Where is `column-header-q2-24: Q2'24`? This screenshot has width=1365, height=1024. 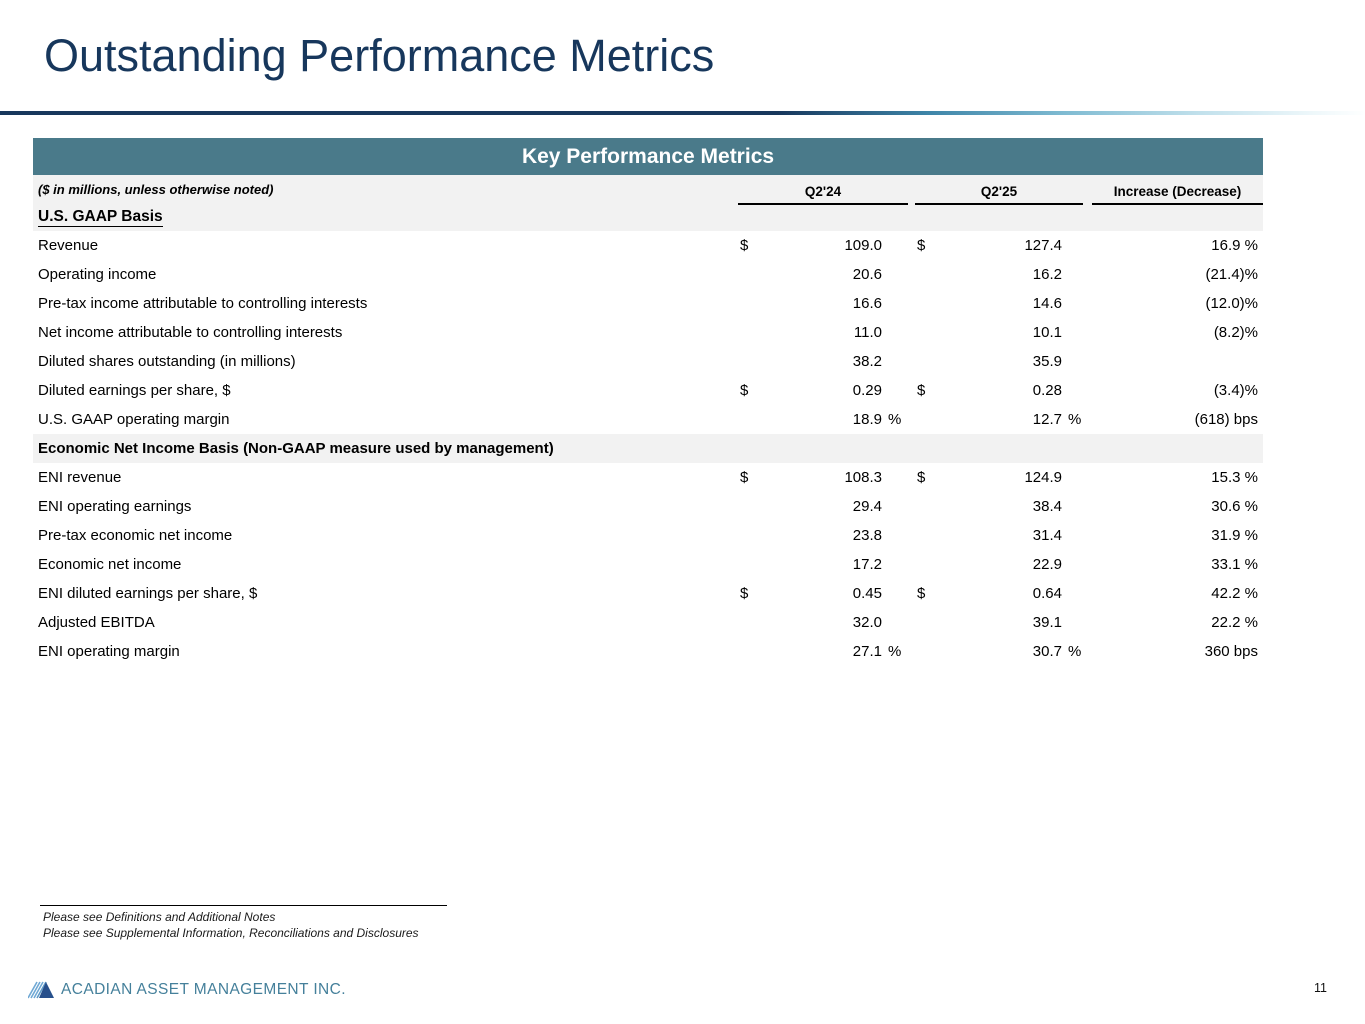 column-header-q2-24: Q2'24 is located at coordinates (823, 194).